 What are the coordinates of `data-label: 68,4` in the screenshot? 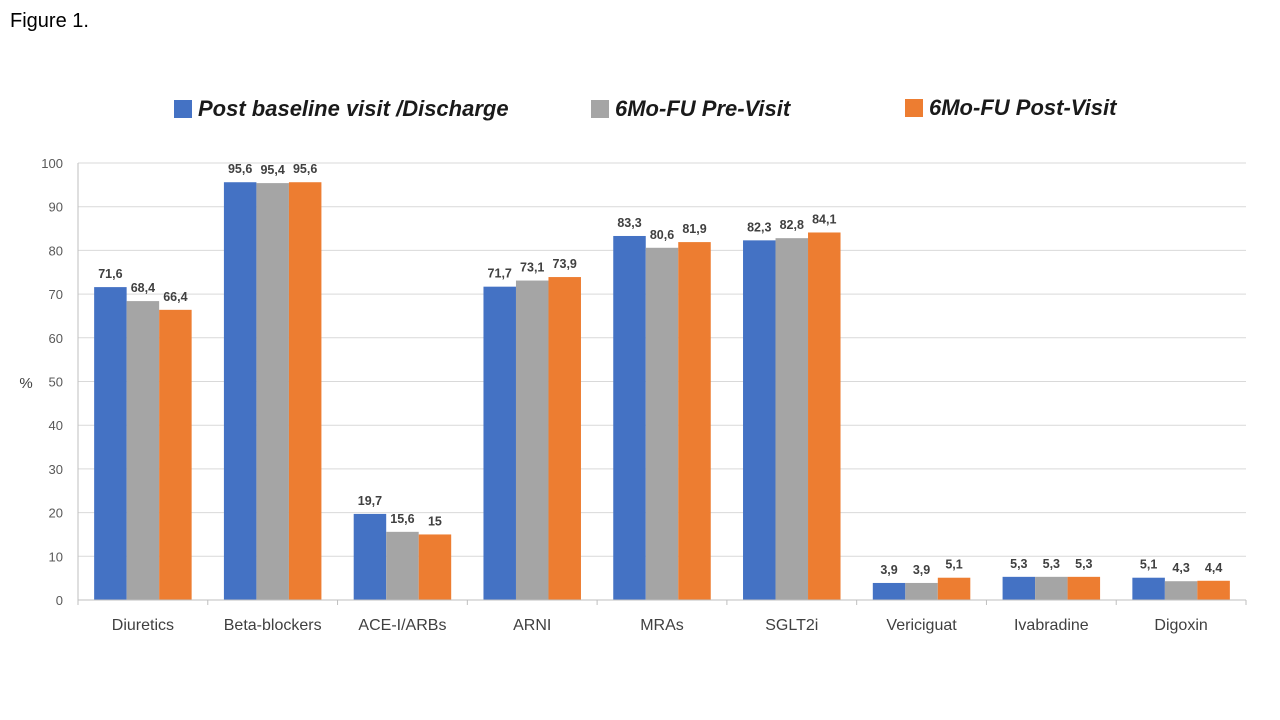 It's located at (143, 288).